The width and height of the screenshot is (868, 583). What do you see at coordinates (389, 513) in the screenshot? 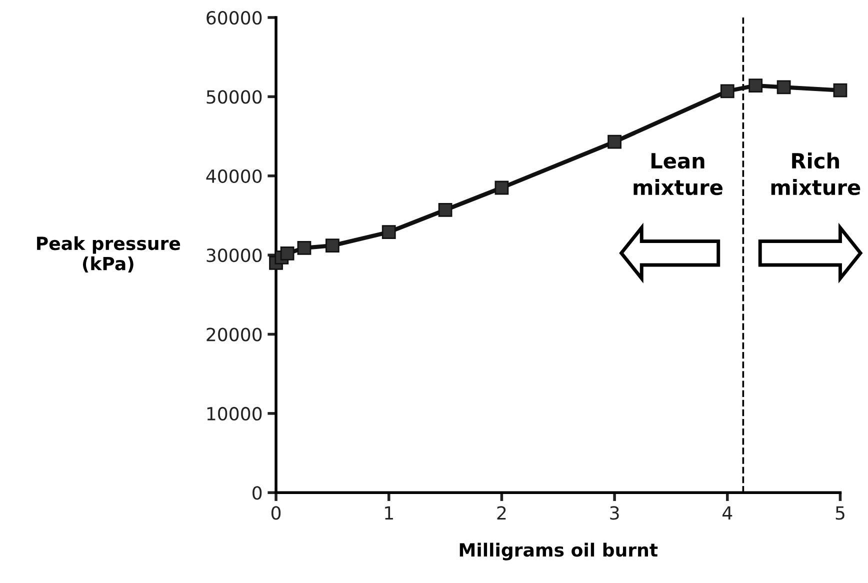
I see `x-tick-label: 1` at bounding box center [389, 513].